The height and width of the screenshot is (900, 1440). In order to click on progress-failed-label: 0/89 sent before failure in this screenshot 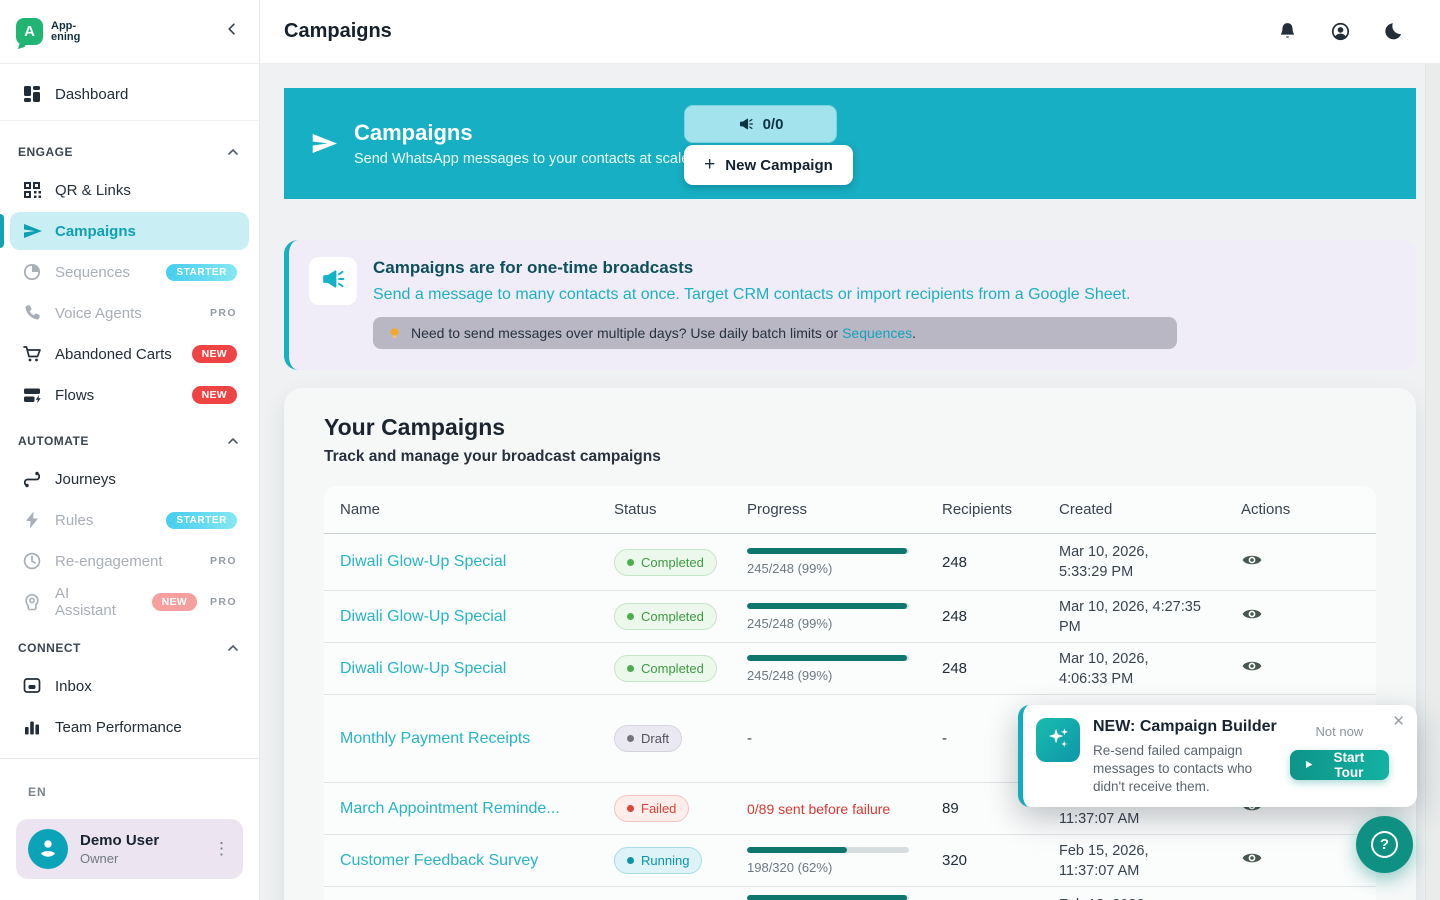, I will do `click(819, 808)`.